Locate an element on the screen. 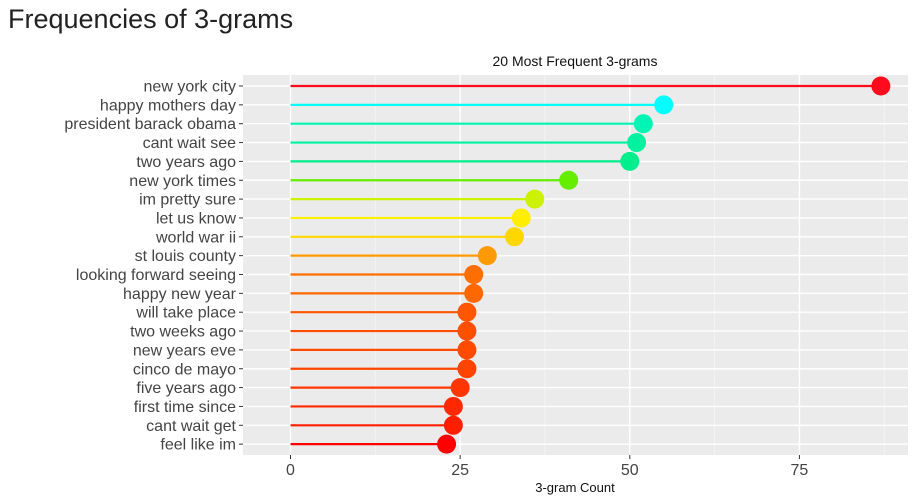 This screenshot has width=923, height=498. category-label: president barack obama is located at coordinates (150, 124).